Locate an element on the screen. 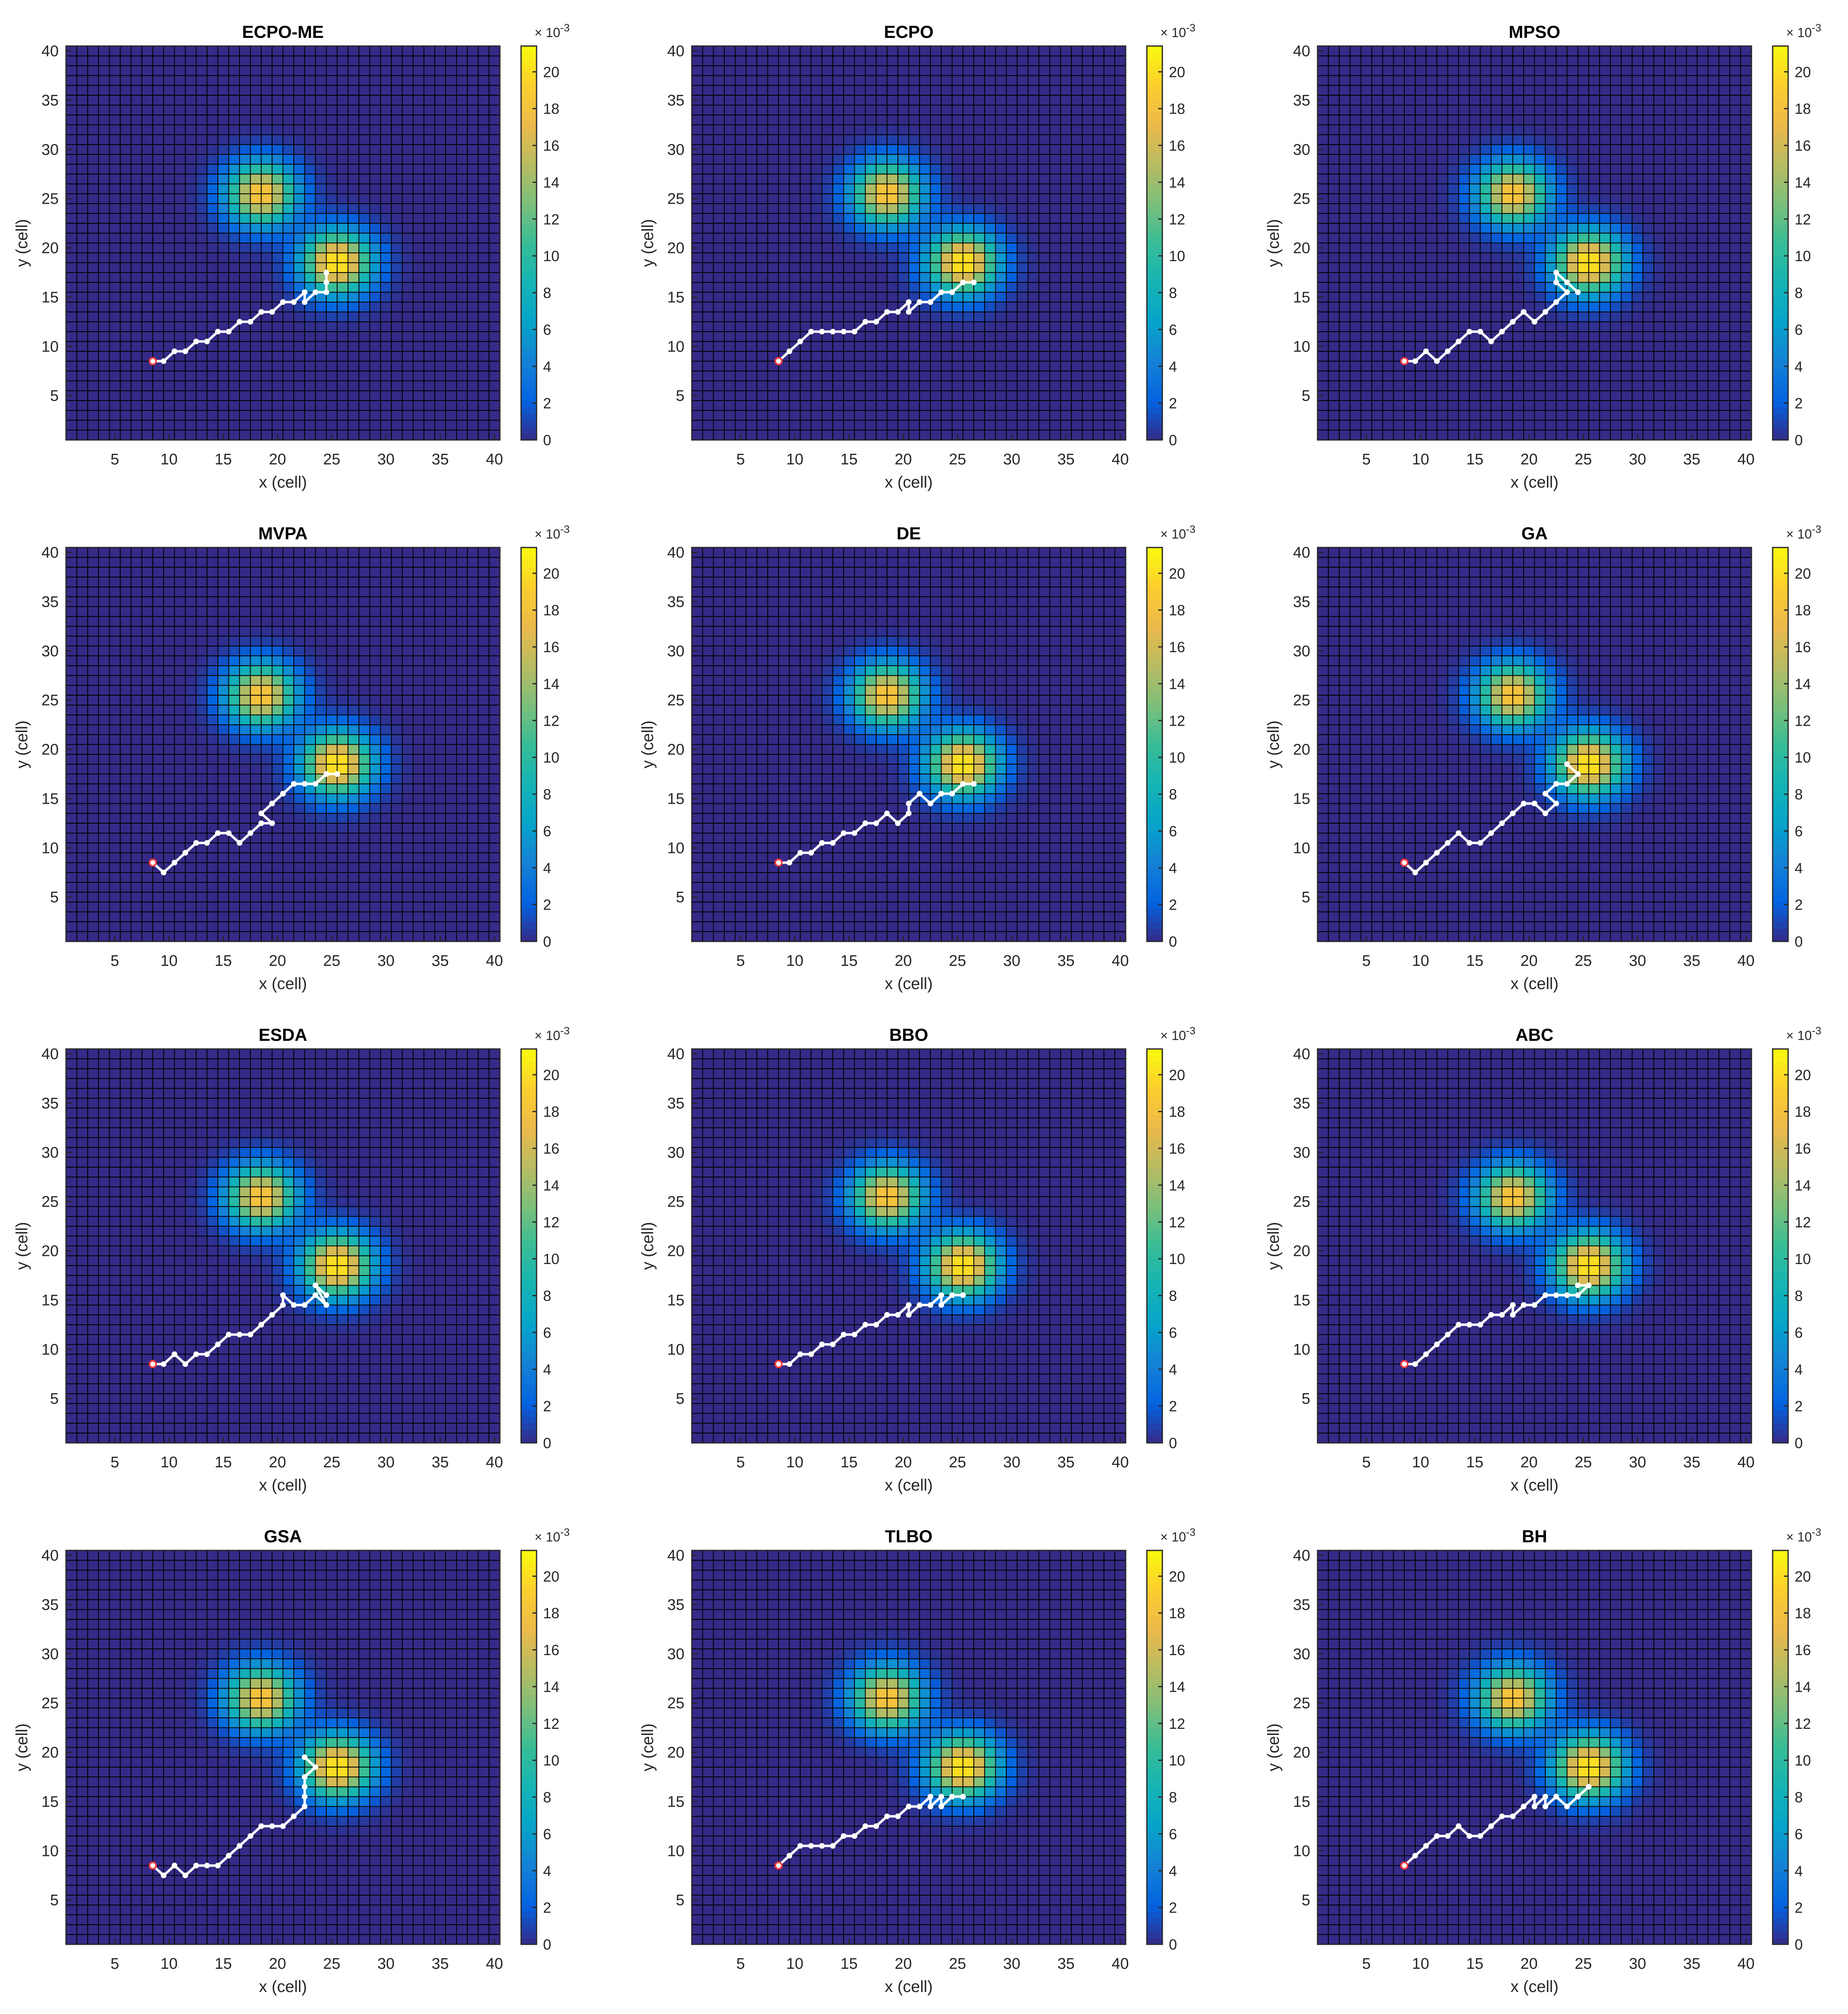 This screenshot has width=1848, height=2014. x-tick-label: 10 is located at coordinates (794, 459).